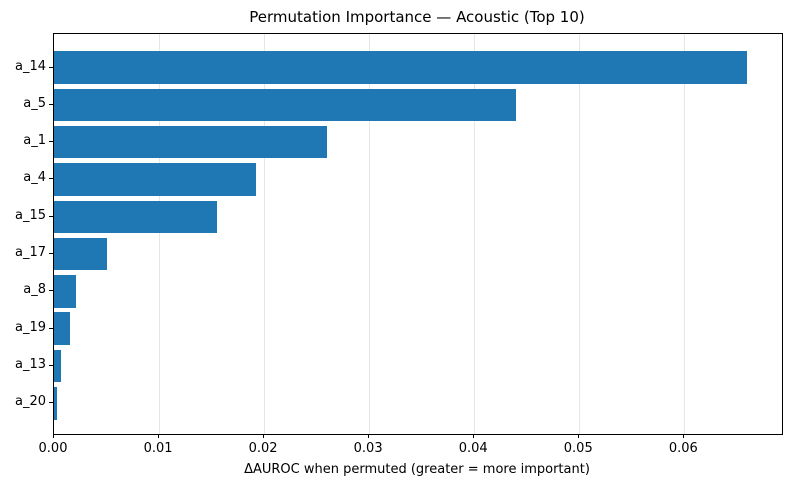 Image resolution: width=790 pixels, height=490 pixels. What do you see at coordinates (53, 448) in the screenshot?
I see `x-tick-label-0.00: 0.00` at bounding box center [53, 448].